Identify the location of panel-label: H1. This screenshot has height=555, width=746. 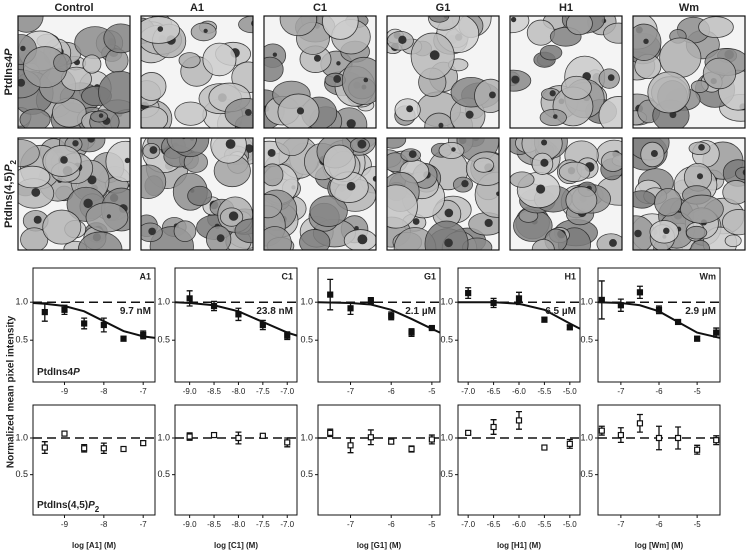
(570, 276).